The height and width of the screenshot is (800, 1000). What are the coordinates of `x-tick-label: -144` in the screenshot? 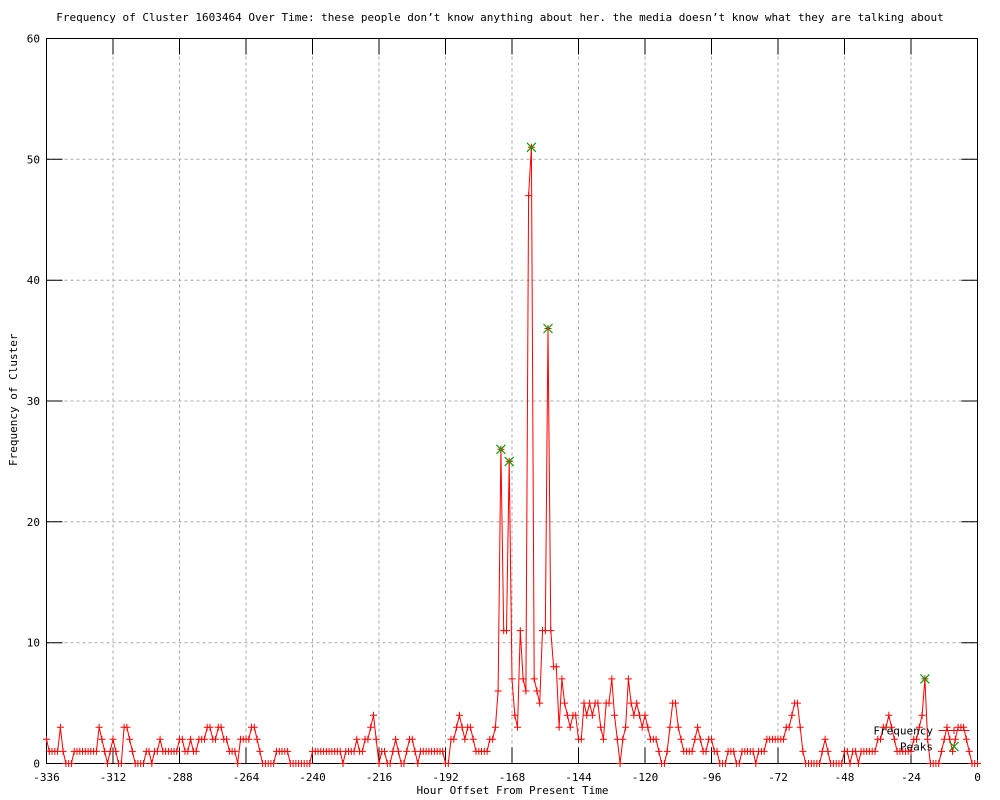 It's located at (578, 777).